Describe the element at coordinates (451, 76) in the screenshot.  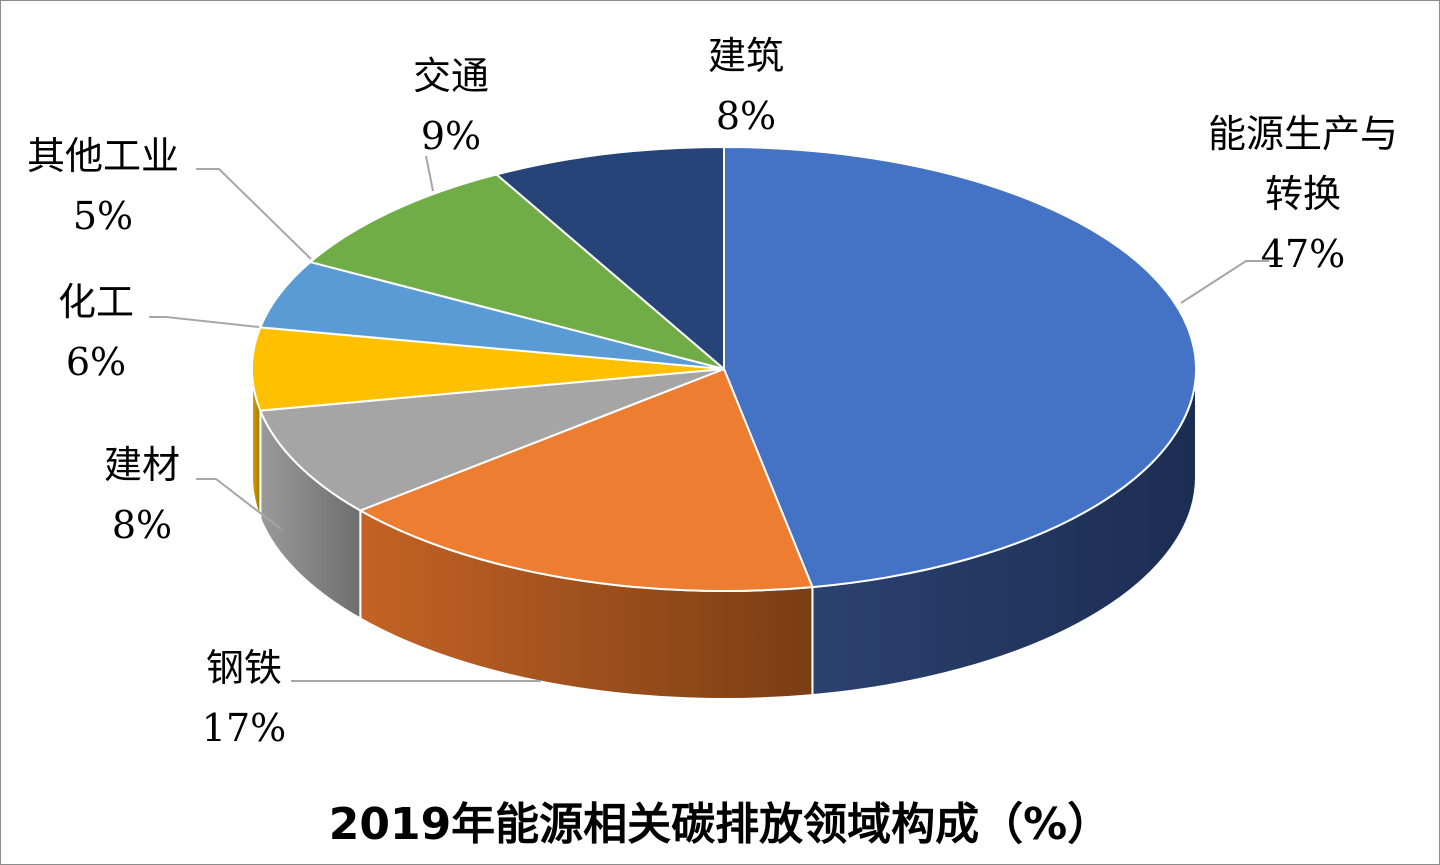
I see `data-label-category: 交通` at that location.